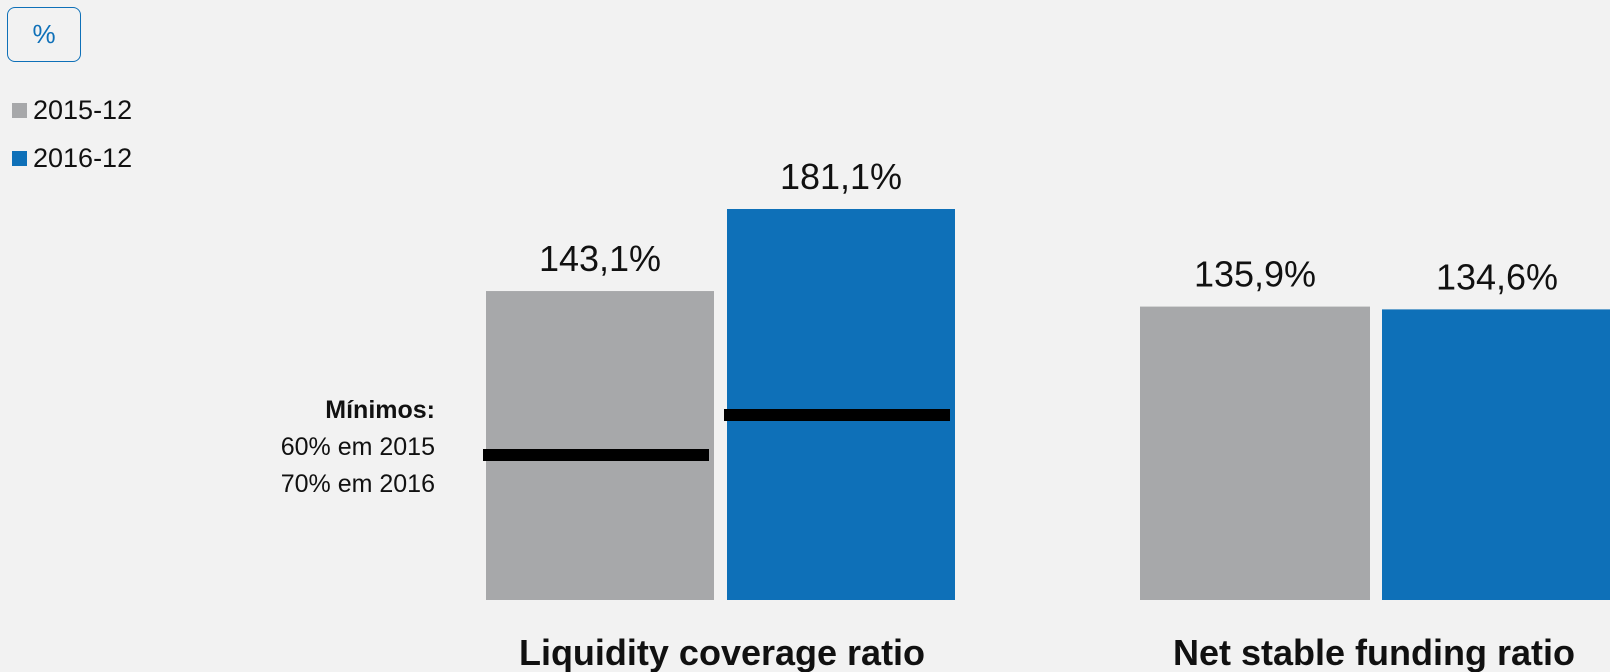  I want to click on legend-label-2015: 2015-12, so click(83, 109).